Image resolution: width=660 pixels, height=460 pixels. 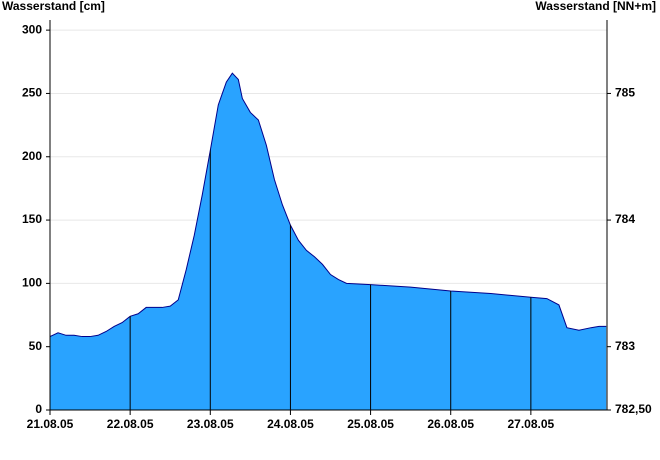 What do you see at coordinates (290, 424) in the screenshot?
I see `x-tick-label: 24.08.05` at bounding box center [290, 424].